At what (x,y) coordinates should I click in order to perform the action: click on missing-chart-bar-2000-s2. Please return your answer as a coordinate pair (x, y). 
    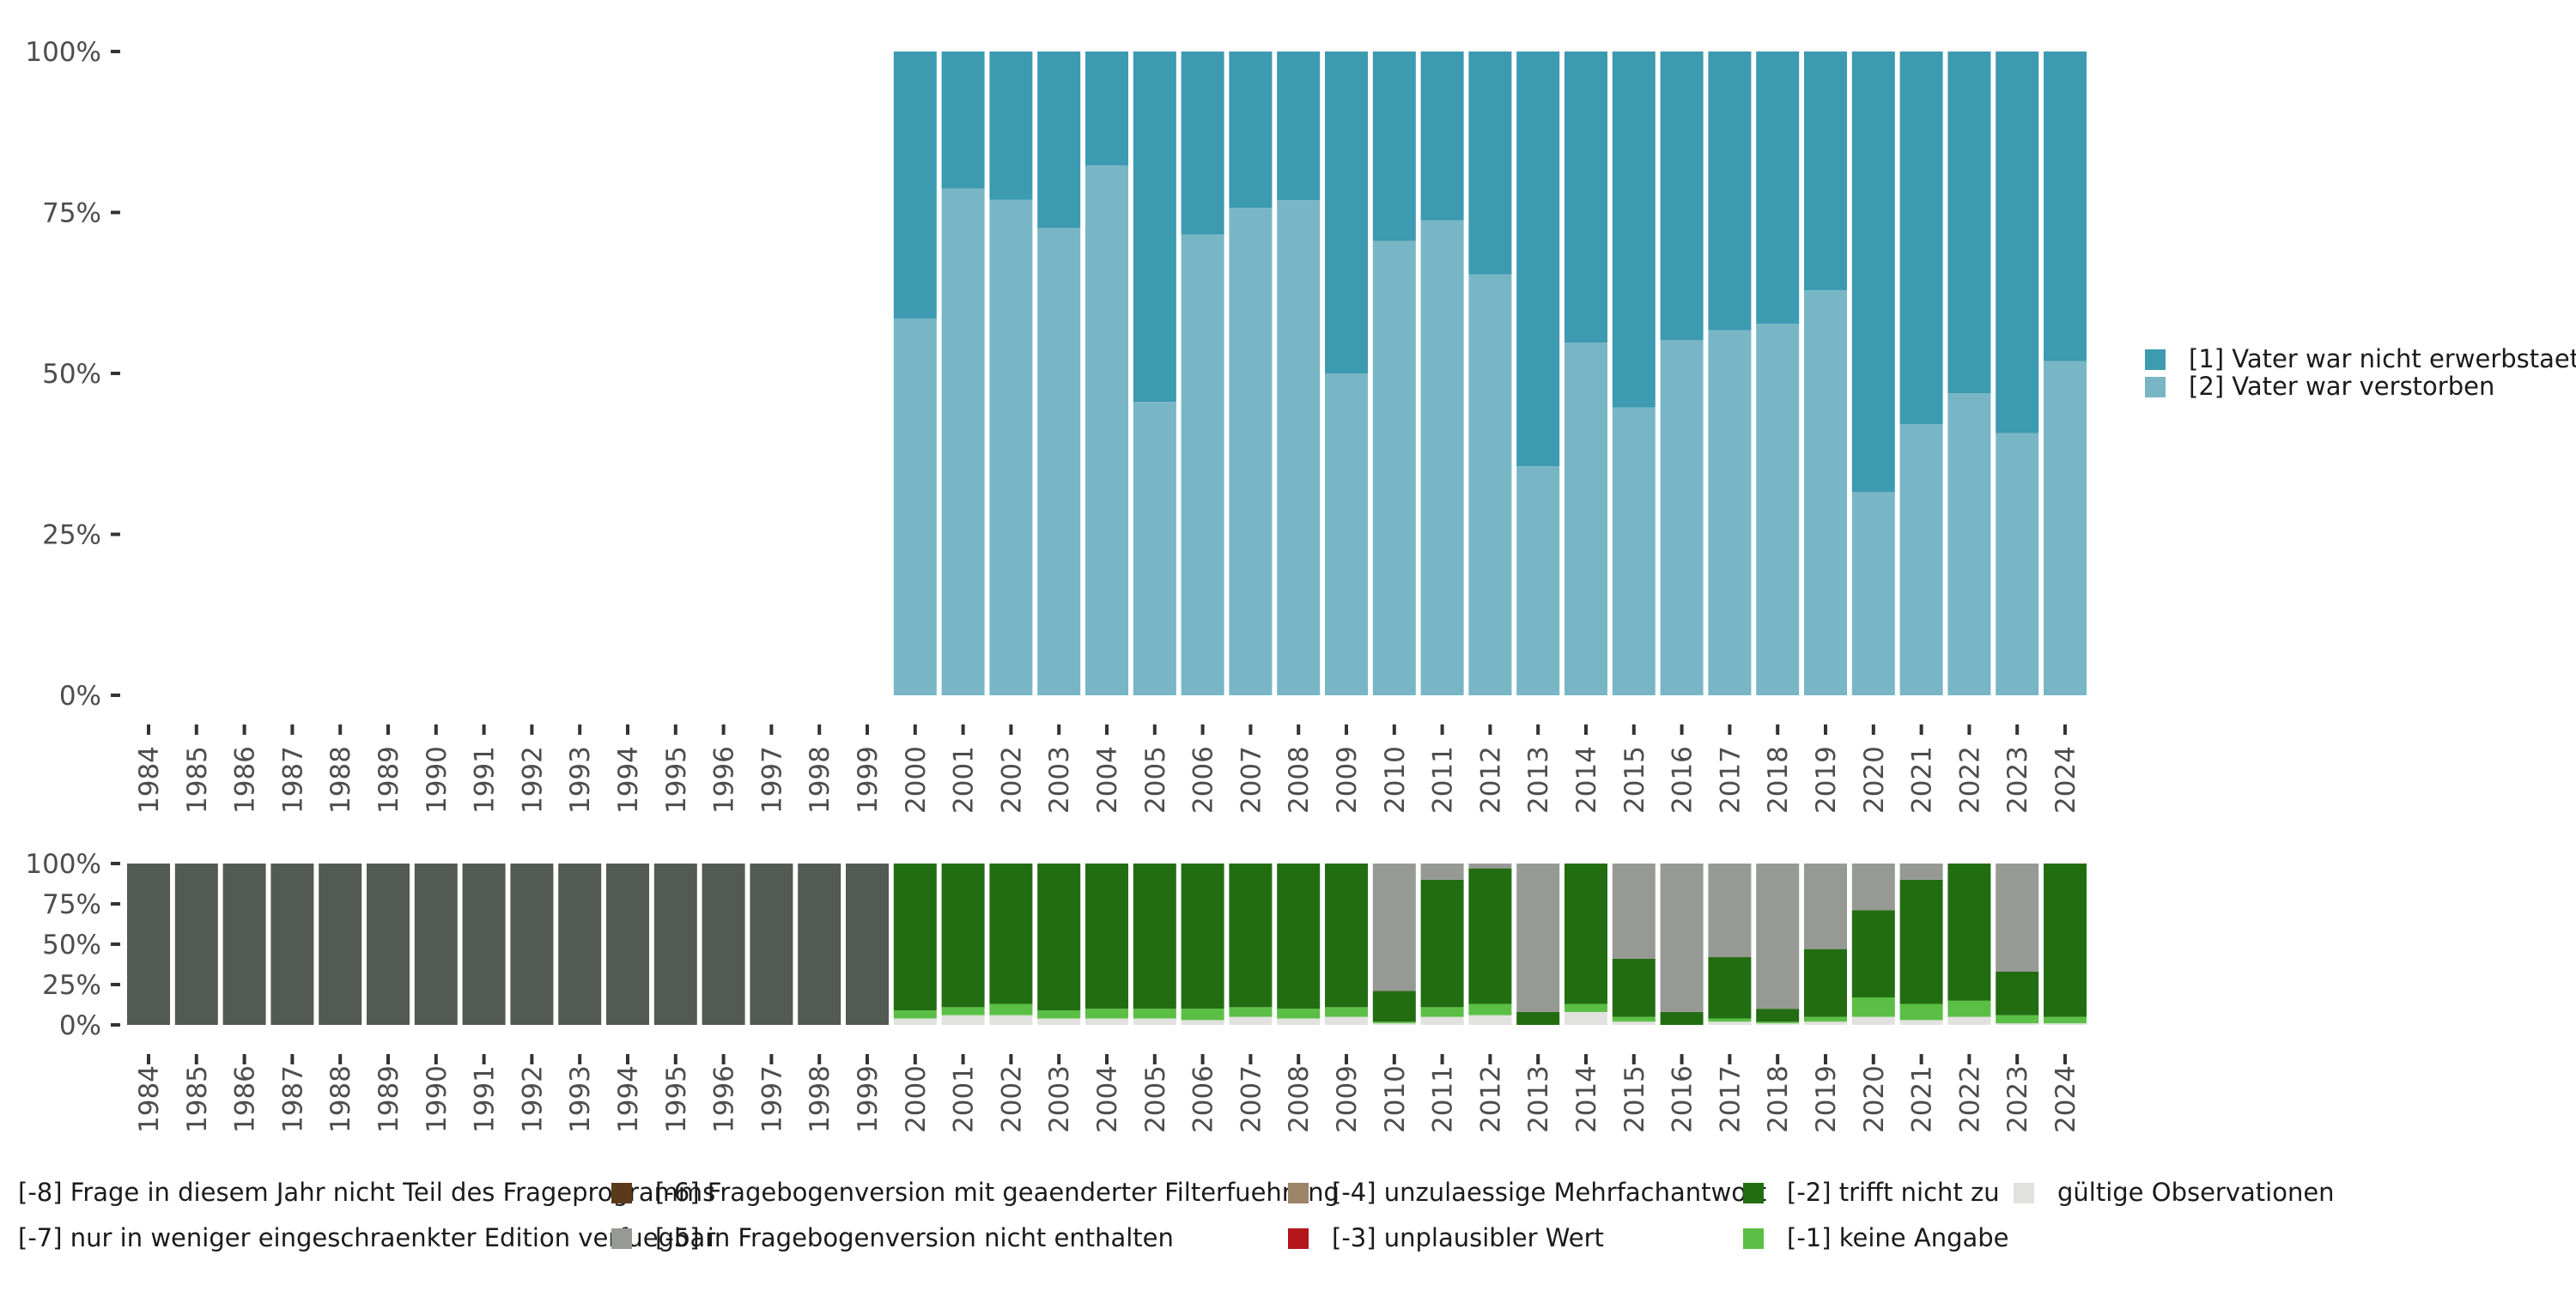
    Looking at the image, I should click on (915, 938).